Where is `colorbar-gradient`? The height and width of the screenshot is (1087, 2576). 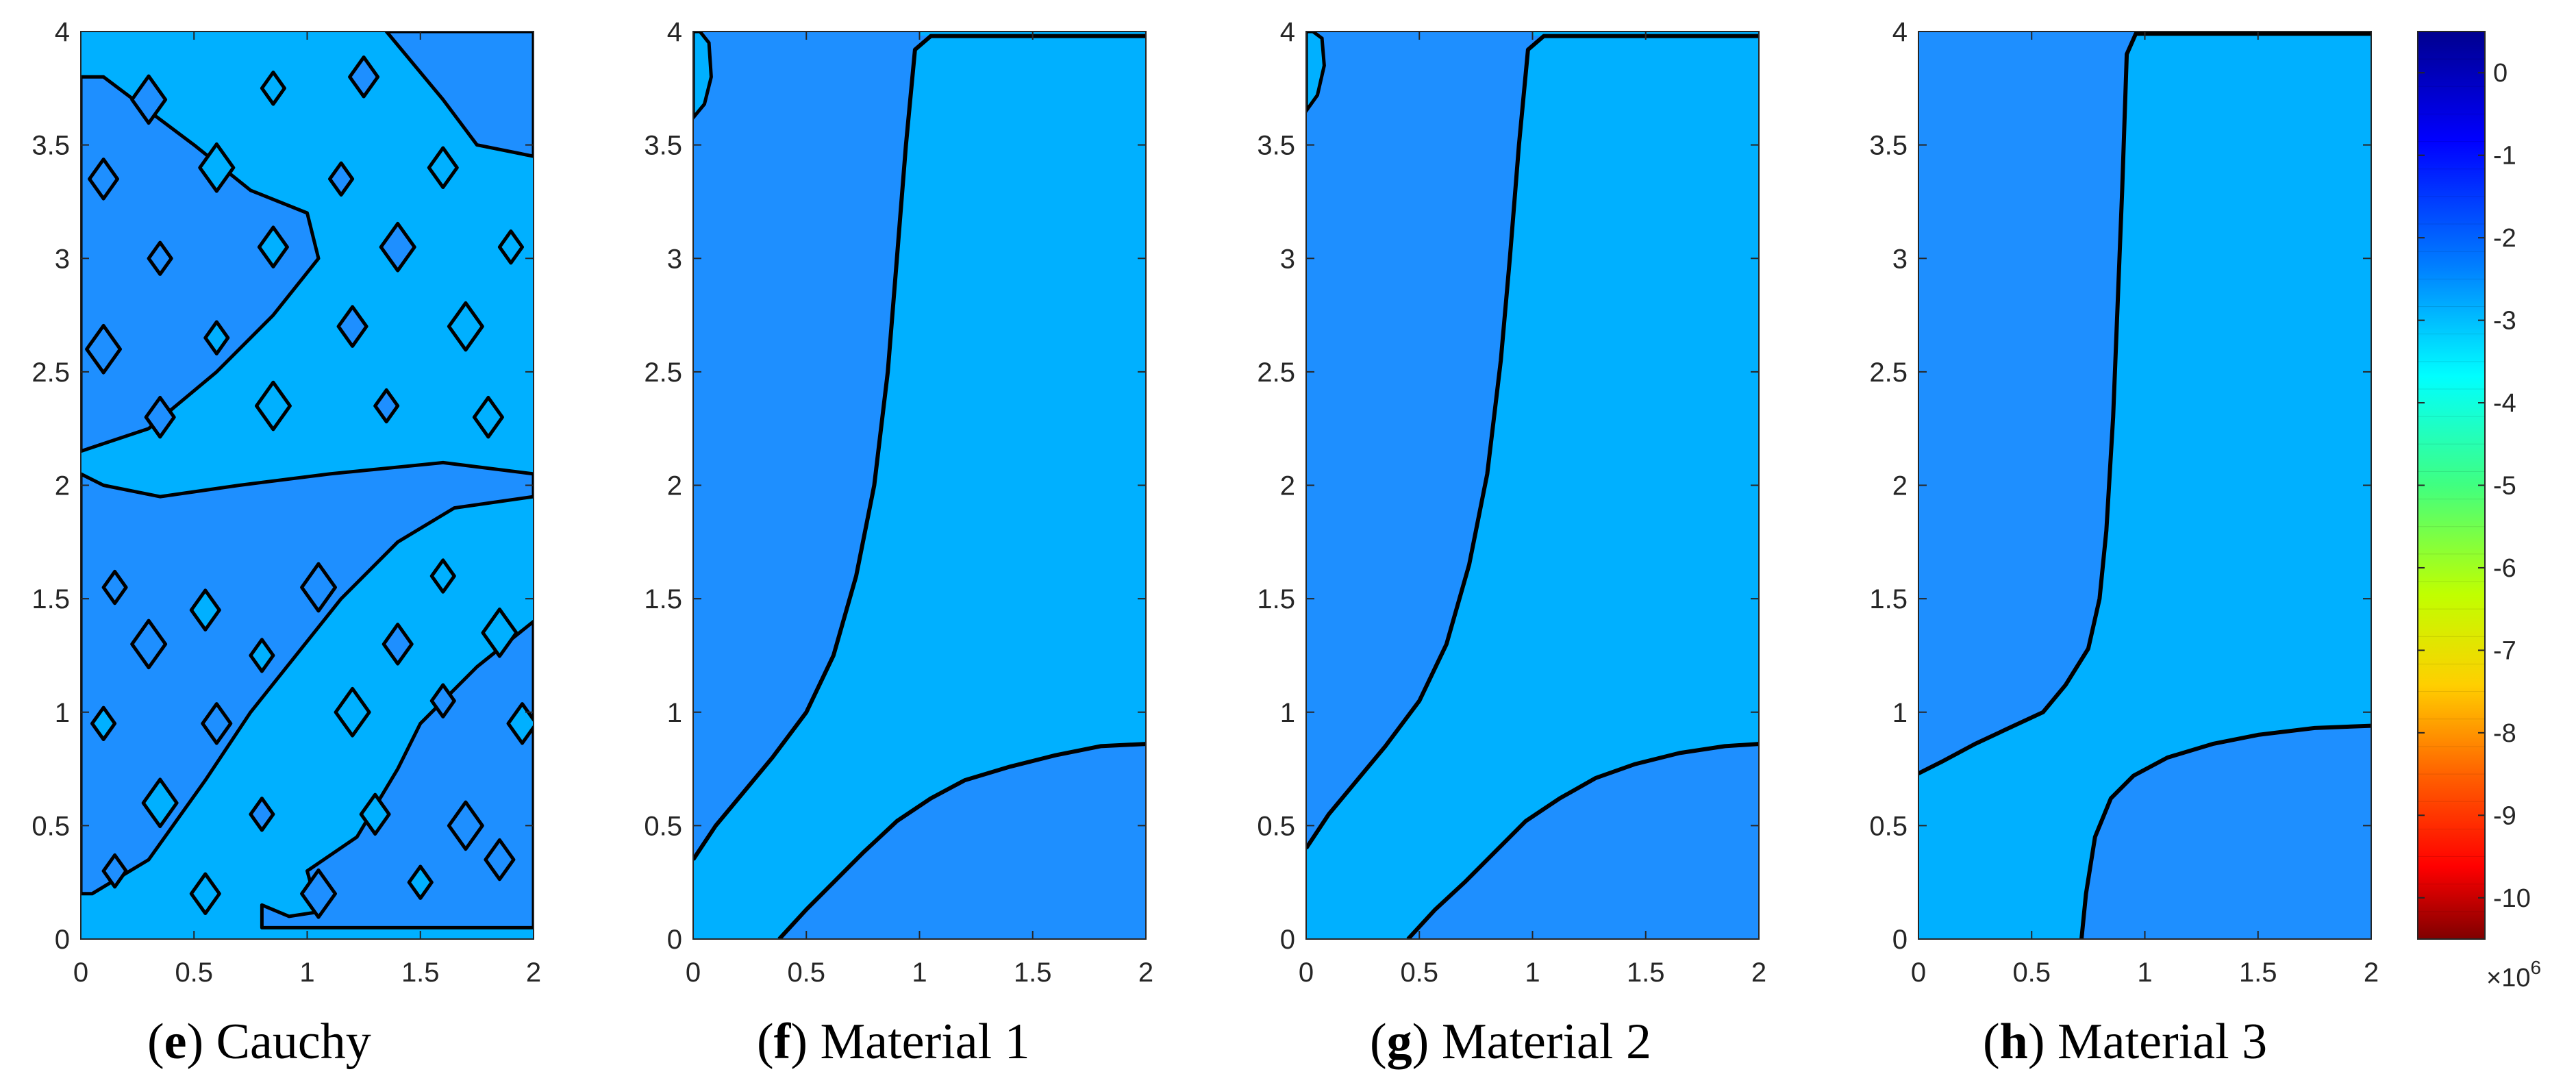
colorbar-gradient is located at coordinates (2451, 485).